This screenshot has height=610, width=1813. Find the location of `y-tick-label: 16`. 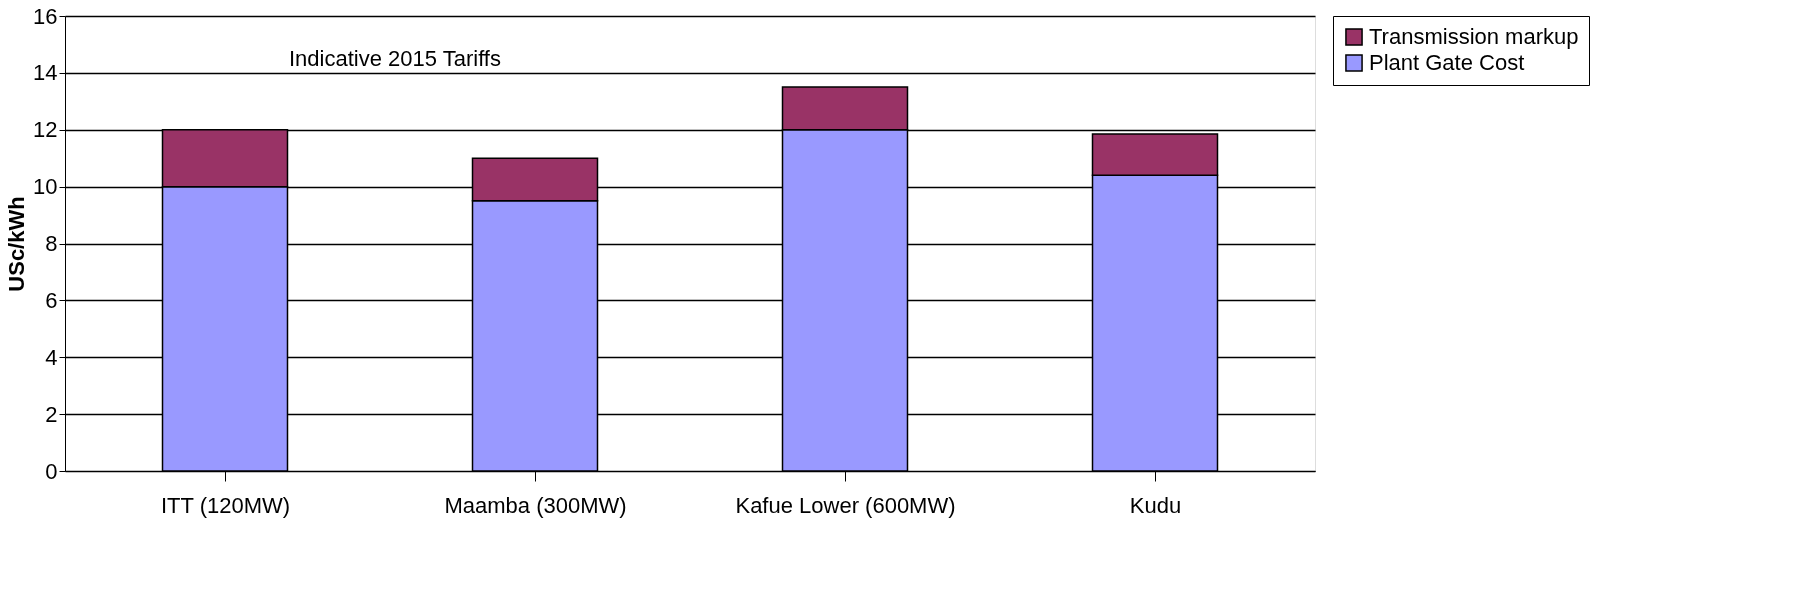

y-tick-label: 16 is located at coordinates (45, 16).